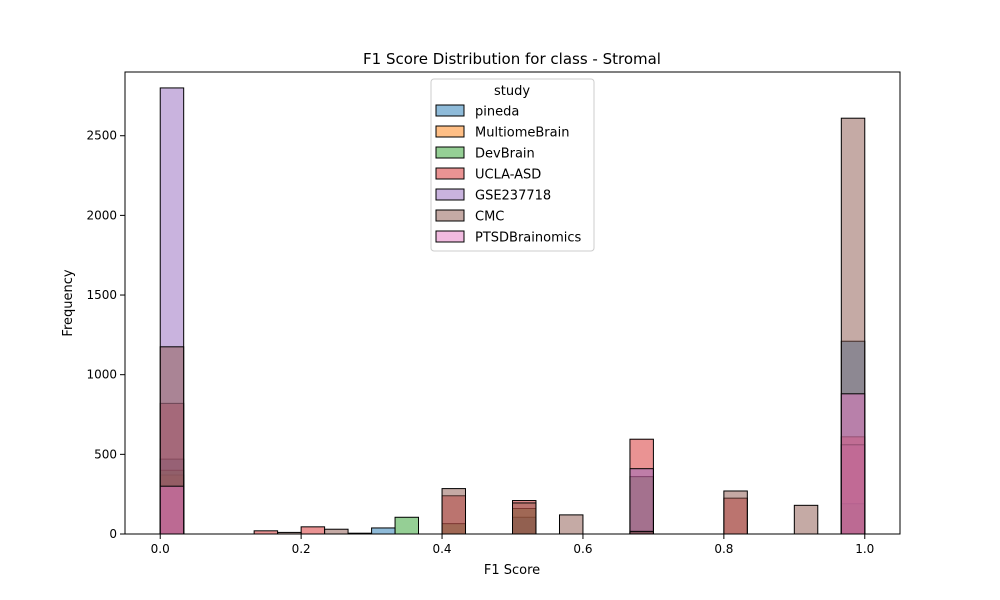  I want to click on x-tick-label: 0.6, so click(582, 549).